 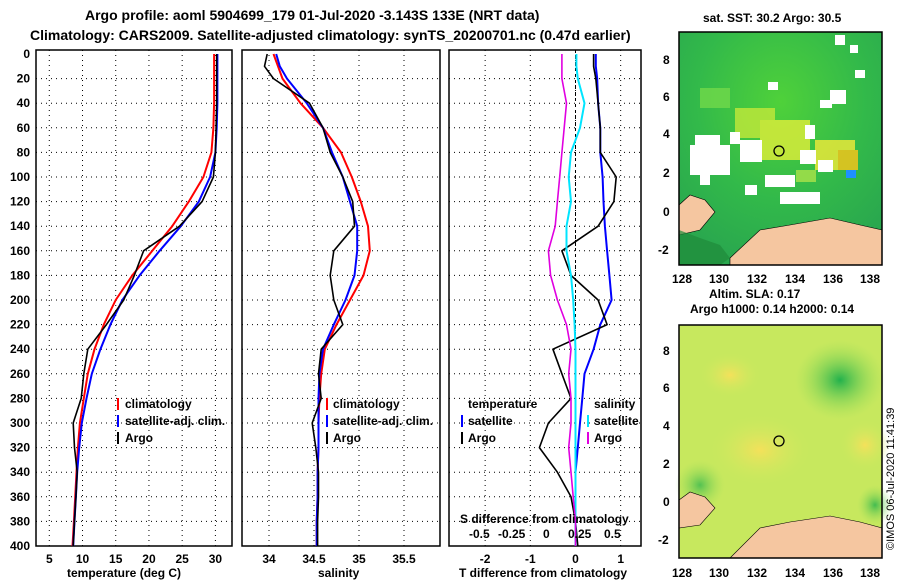 I want to click on differences-line-salinity-satellite, so click(x=575, y=300).